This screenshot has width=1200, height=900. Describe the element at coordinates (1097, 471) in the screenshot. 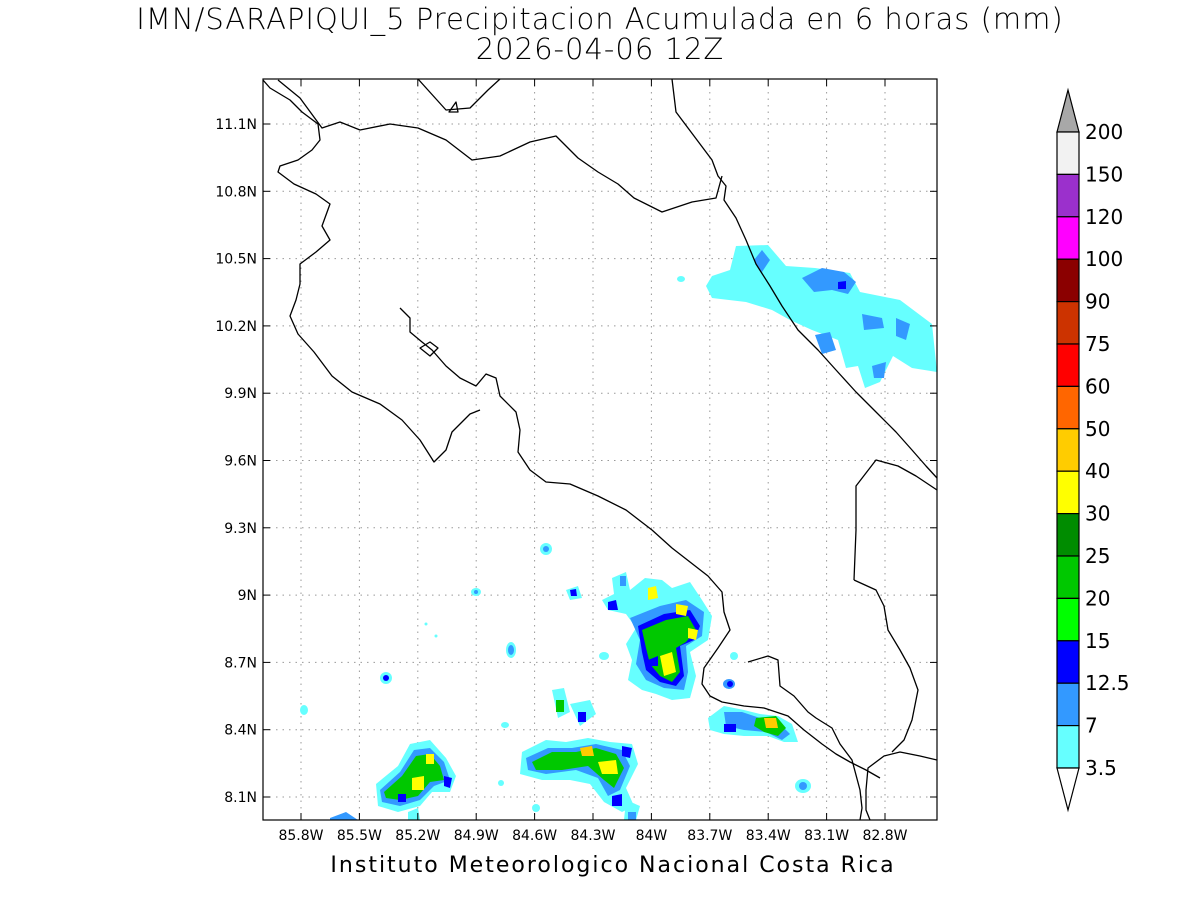

I see `colorbar-label: 40` at that location.